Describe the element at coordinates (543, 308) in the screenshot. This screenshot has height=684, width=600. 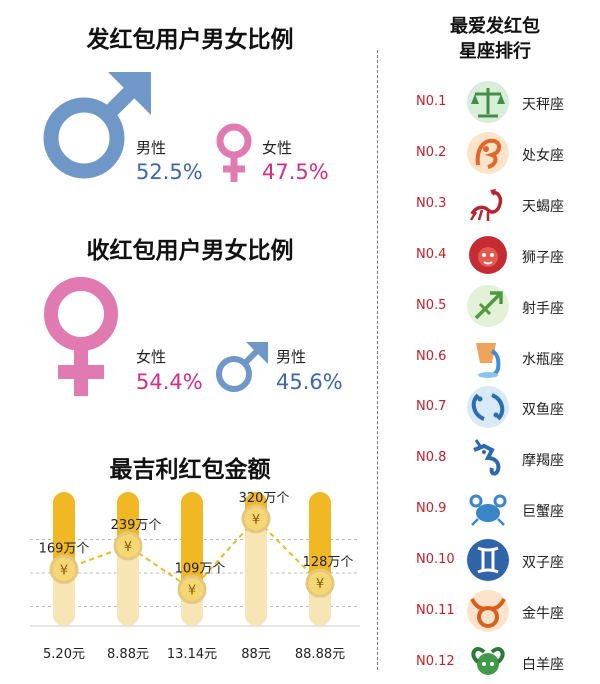
I see `zodiac-name: 射手座` at that location.